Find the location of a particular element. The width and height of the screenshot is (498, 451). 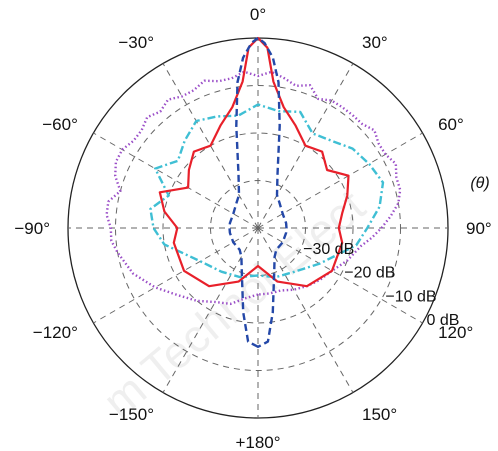

angle-tick-label: −60° is located at coordinates (60, 124).